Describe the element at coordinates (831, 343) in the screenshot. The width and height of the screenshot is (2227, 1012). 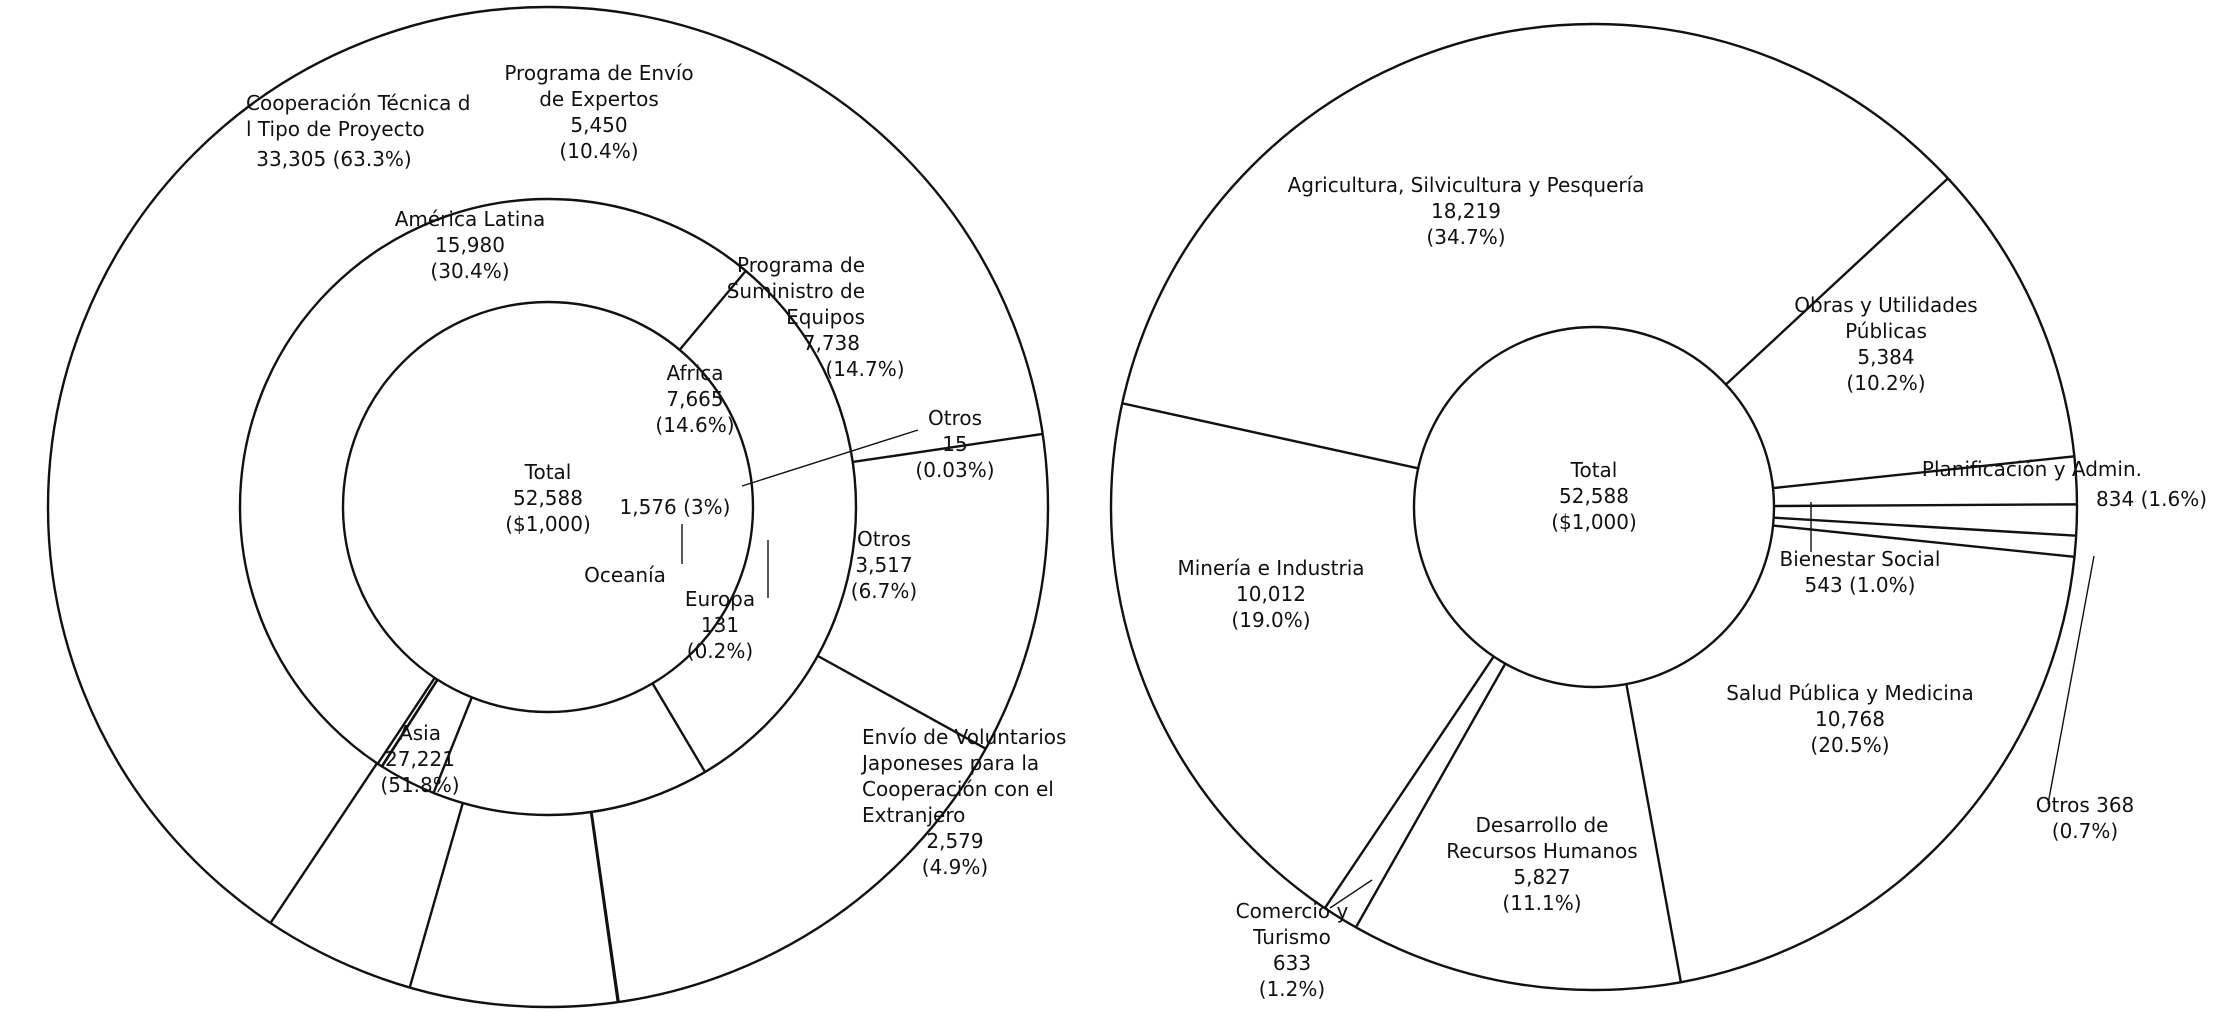
I see `slice-value-equipos: 7,738` at that location.